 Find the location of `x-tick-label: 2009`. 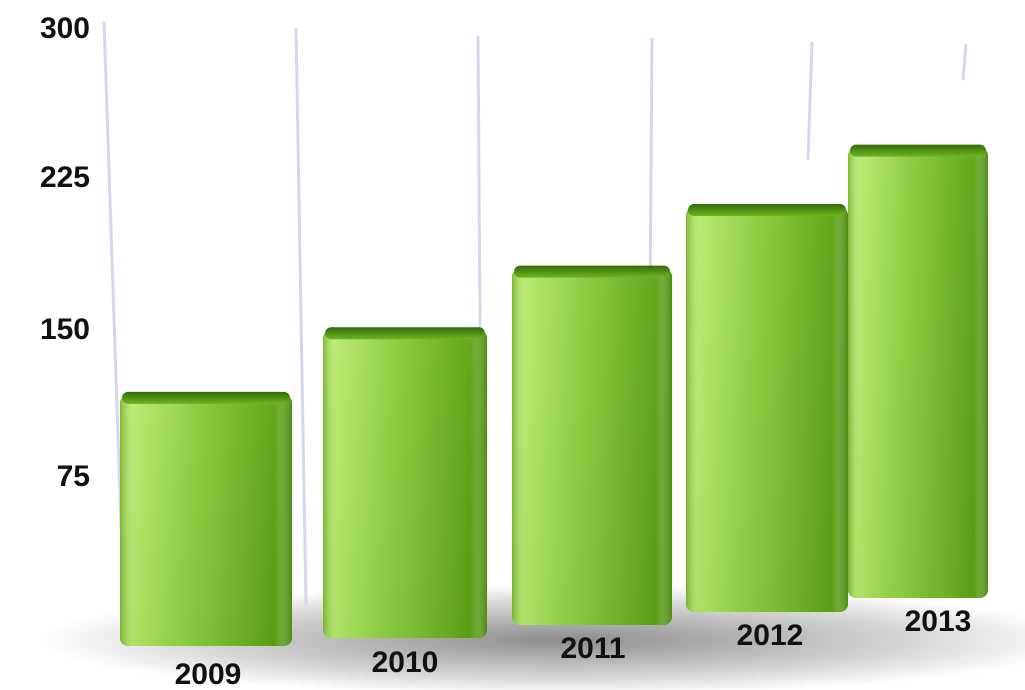

x-tick-label: 2009 is located at coordinates (208, 674).